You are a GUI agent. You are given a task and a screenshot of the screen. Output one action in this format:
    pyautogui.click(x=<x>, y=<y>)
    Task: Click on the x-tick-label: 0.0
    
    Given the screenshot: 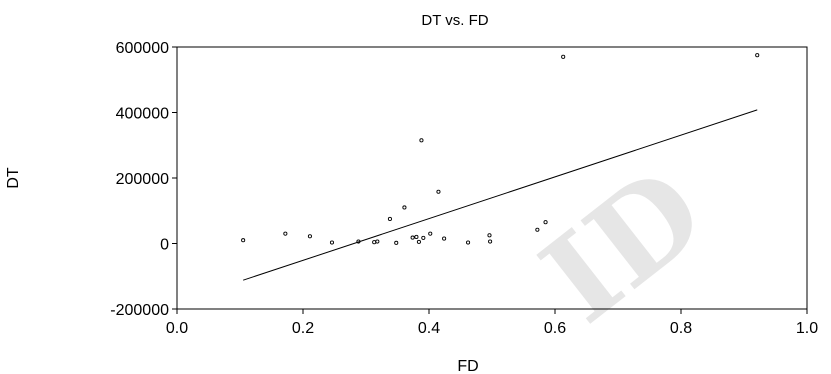 What is the action you would take?
    pyautogui.click(x=177, y=328)
    